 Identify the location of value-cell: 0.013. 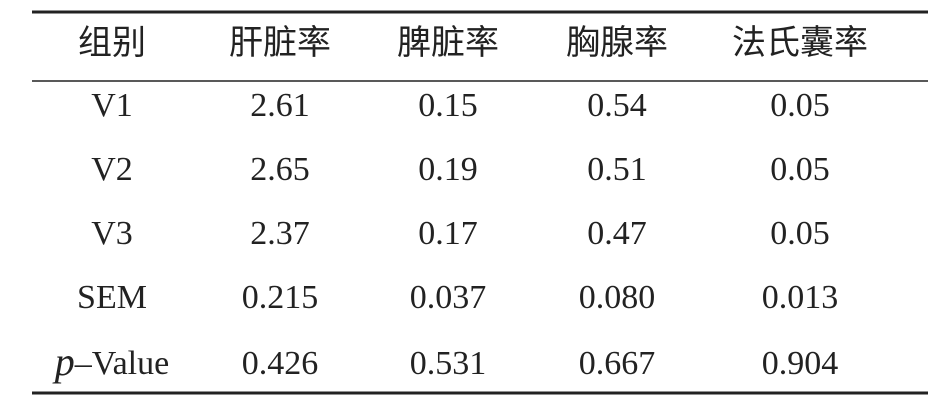
(800, 297).